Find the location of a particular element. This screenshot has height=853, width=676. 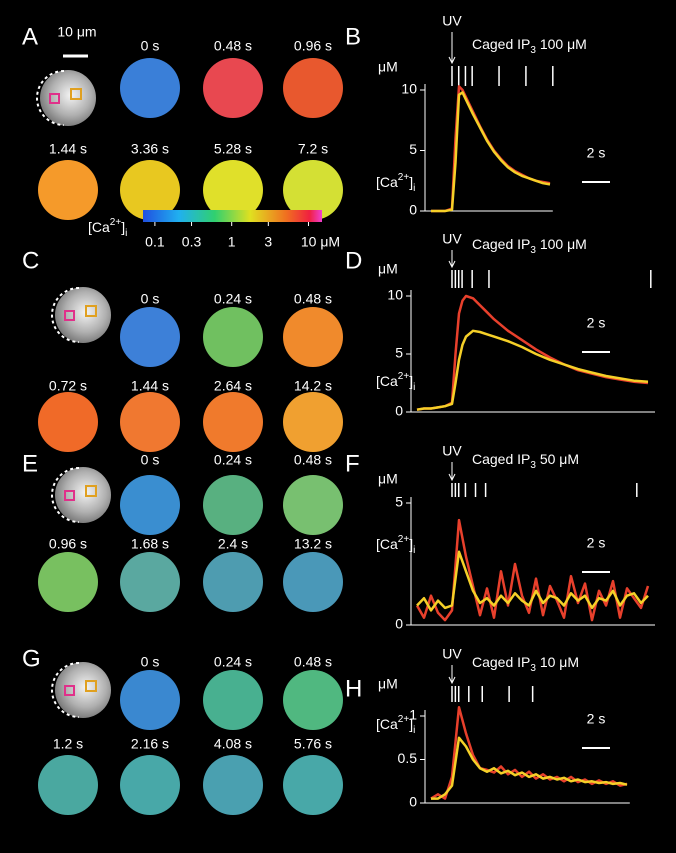

frame-time: 0.72 s is located at coordinates (68, 386).